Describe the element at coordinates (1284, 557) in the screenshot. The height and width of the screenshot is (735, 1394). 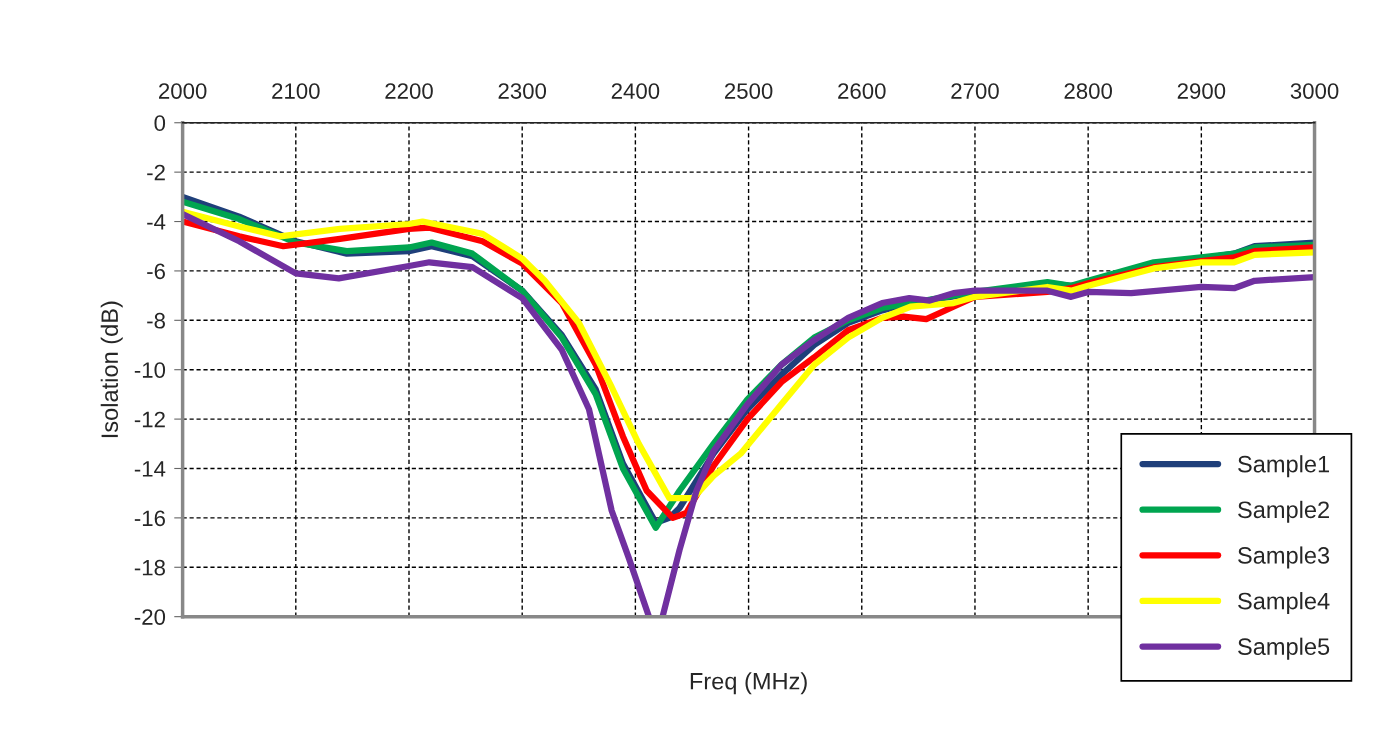
I see `legend-label: Sample3` at that location.